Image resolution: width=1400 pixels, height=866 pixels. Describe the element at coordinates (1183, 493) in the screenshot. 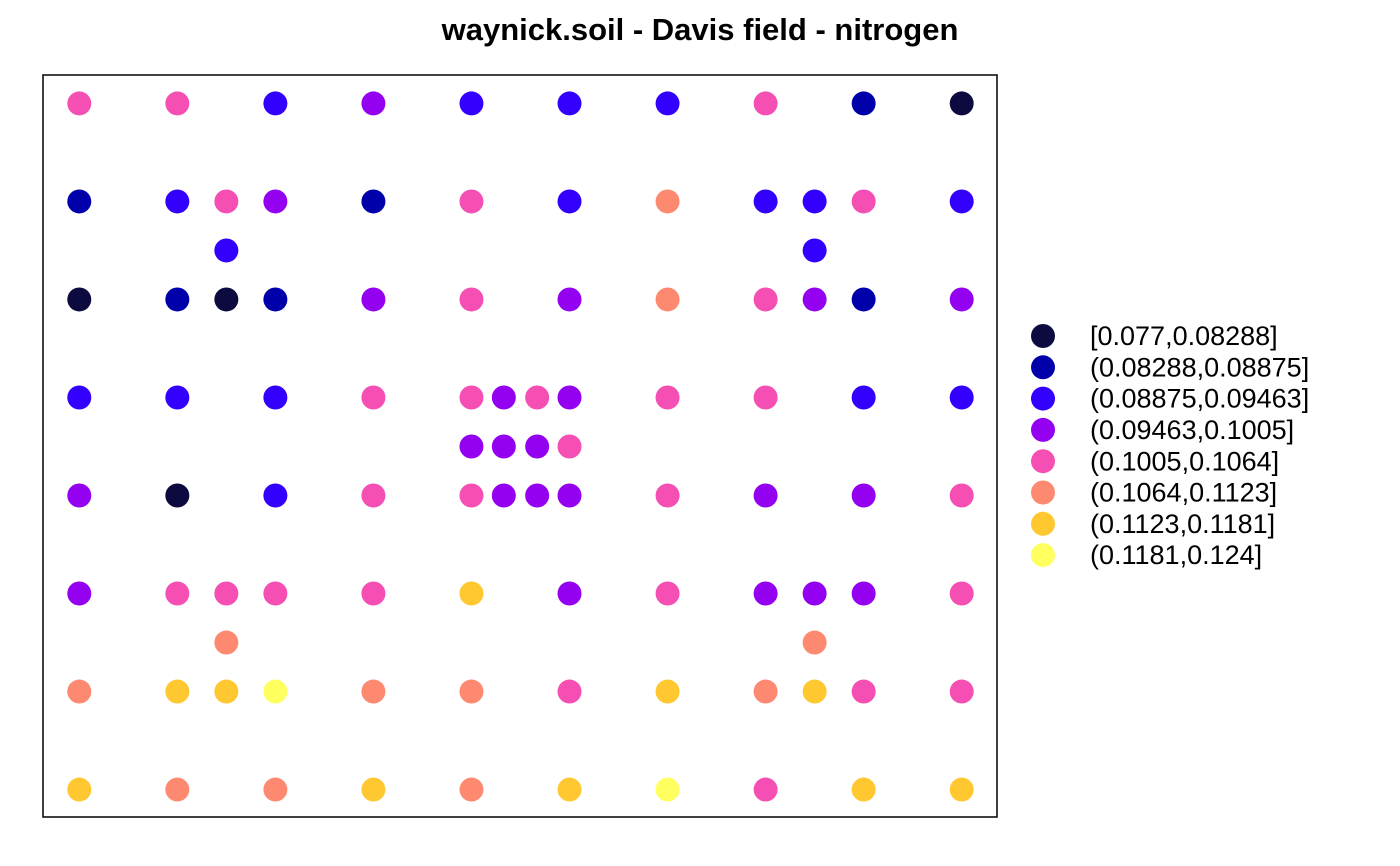

I see `legend-label: (0.1064,0.1123]` at that location.